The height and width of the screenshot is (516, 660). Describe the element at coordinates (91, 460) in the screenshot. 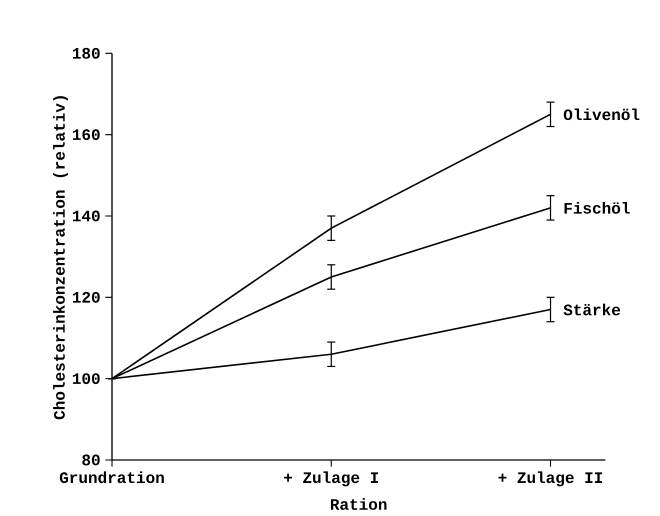

I see `y-tick-label: 80` at that location.